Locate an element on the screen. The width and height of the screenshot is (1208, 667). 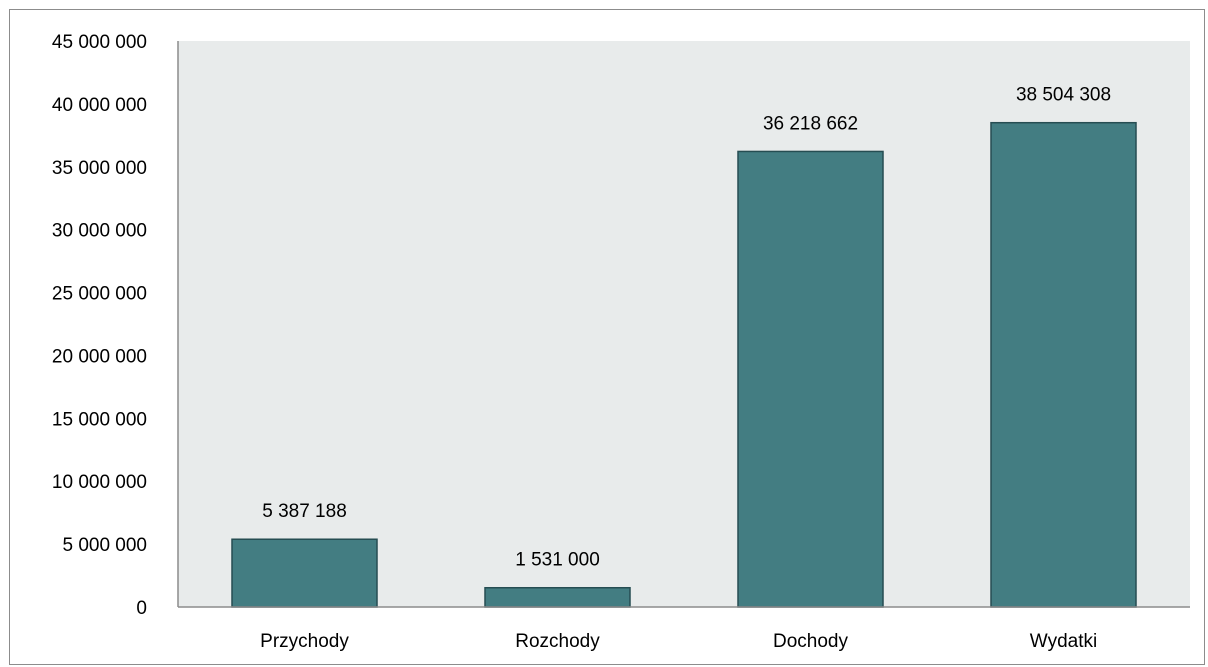
y-tick-label: 5 000 000 is located at coordinates (104, 545).